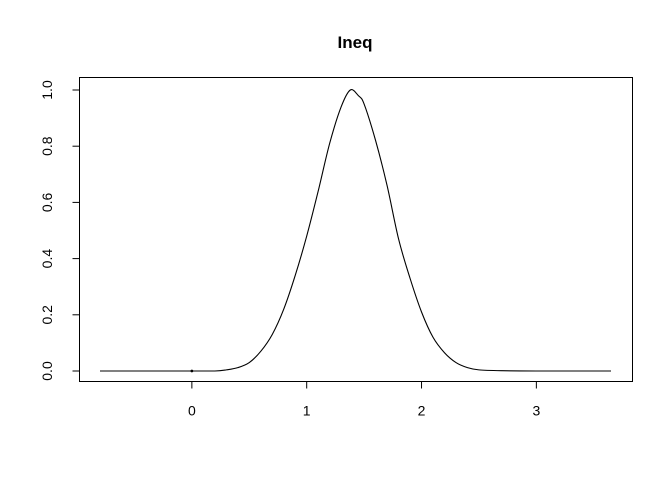 The image size is (672, 480). Describe the element at coordinates (47, 146) in the screenshot. I see `y-tick-label: 0.8` at that location.